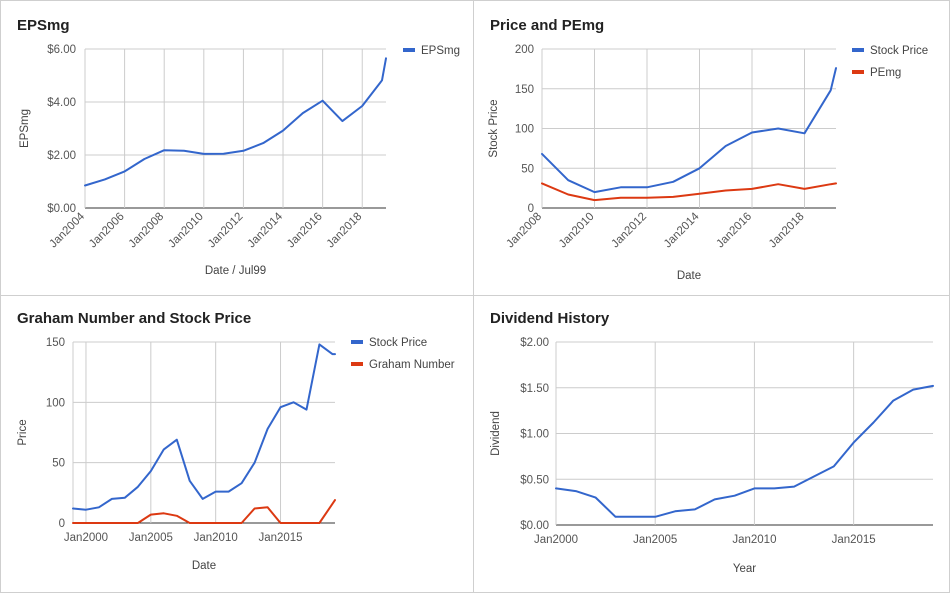  What do you see at coordinates (440, 51) in the screenshot?
I see `legend-label: EPSmg` at bounding box center [440, 51].